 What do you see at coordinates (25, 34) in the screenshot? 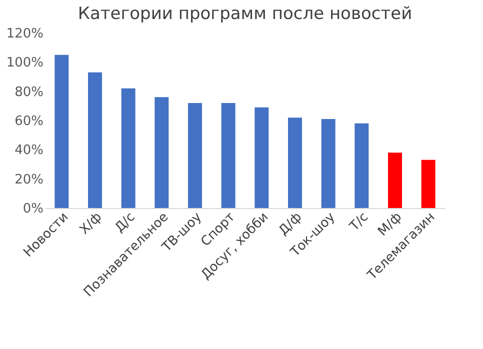
I see `y-tick-label: 120%` at bounding box center [25, 34].